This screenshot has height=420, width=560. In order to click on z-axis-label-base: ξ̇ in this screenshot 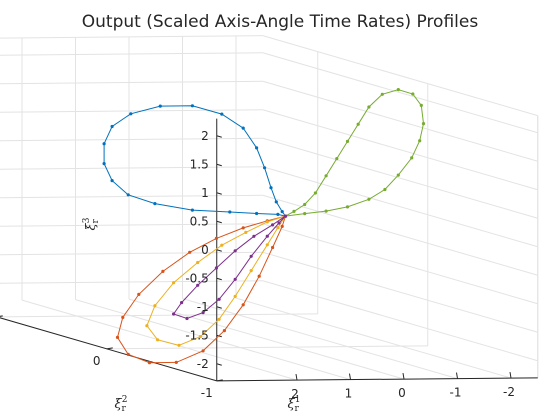, I will do `click(91, 226)`.